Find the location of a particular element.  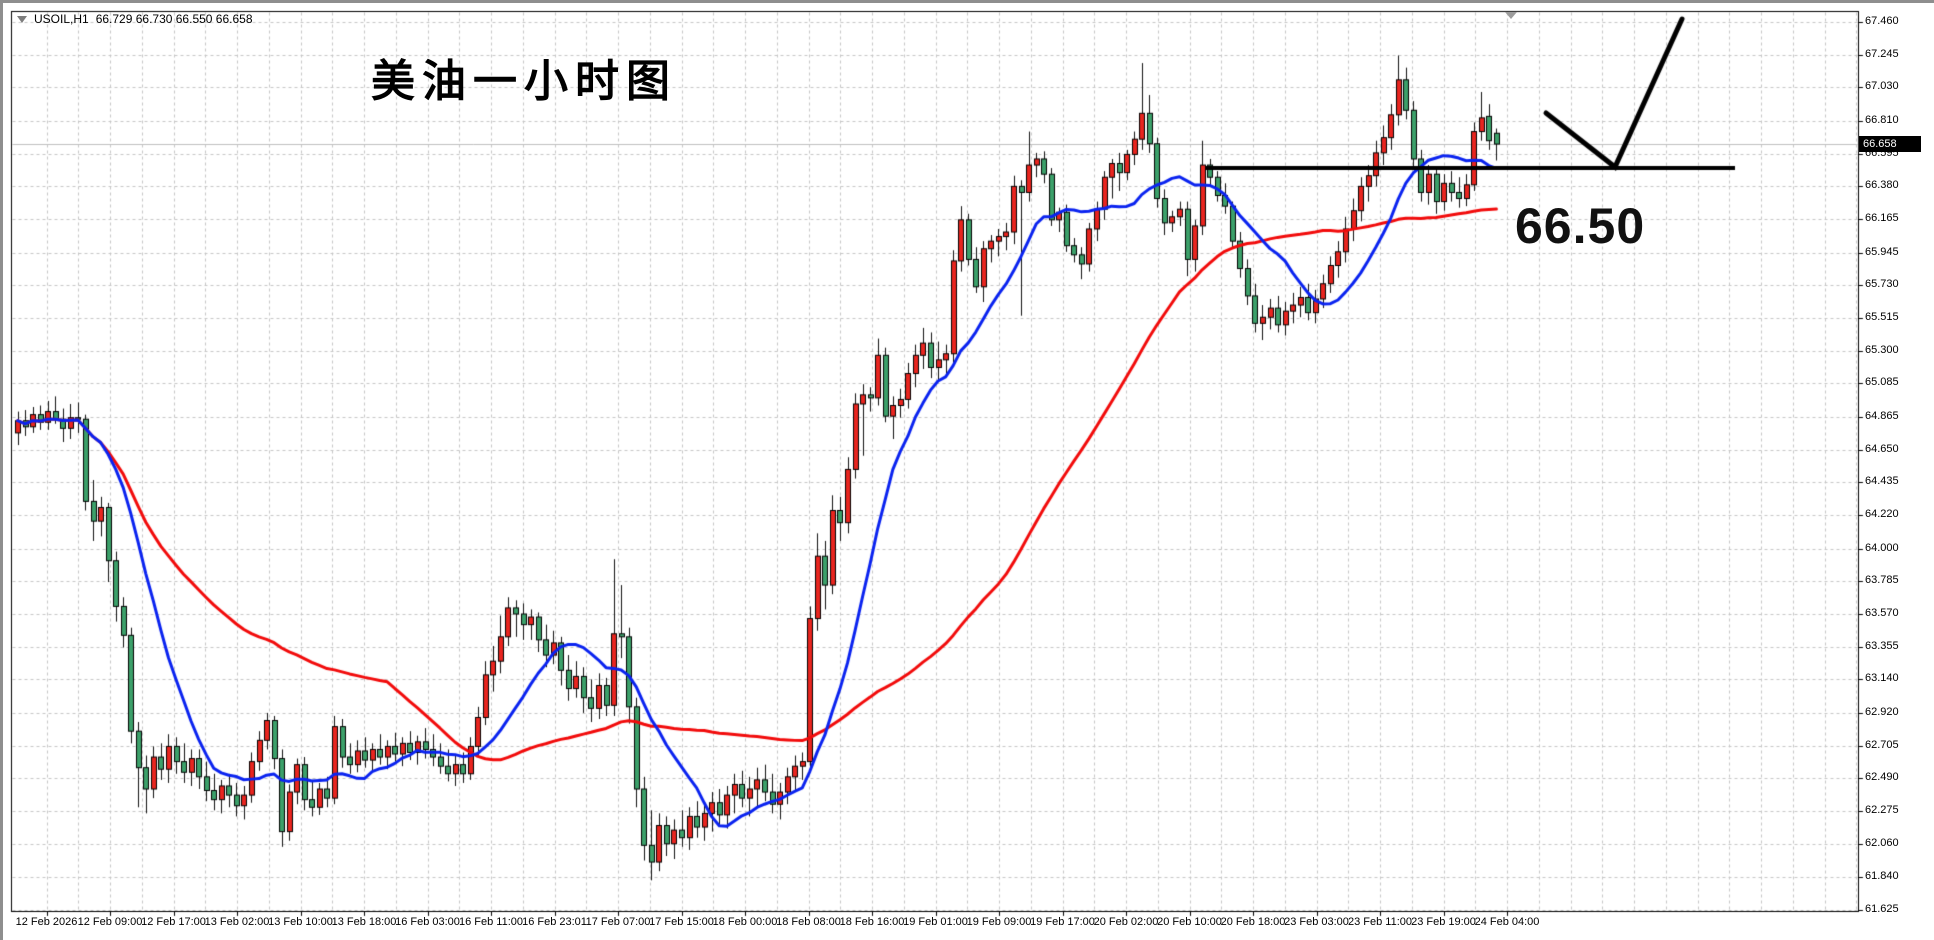

time-tick-label: 16 Feb 03:00 is located at coordinates (427, 922).